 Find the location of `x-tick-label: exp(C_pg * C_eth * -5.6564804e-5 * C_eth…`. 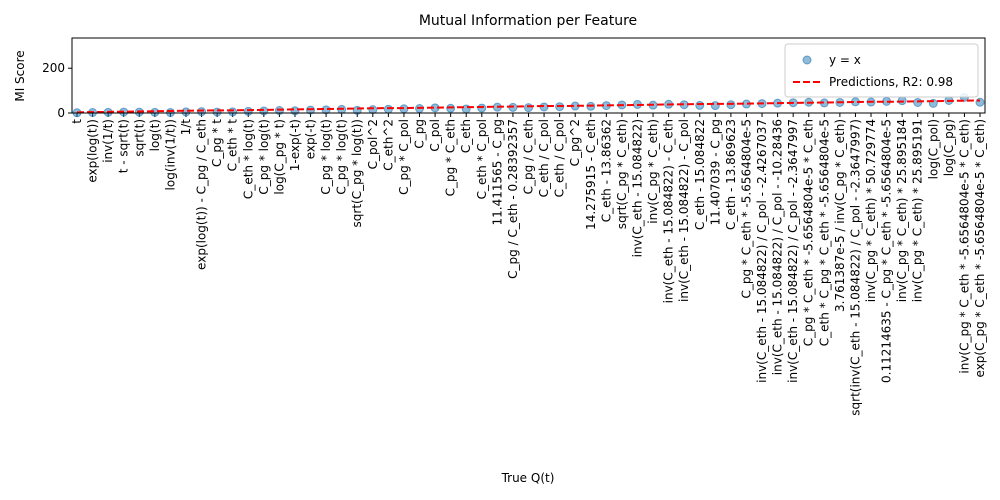

x-tick-label: exp(C_pg * C_eth * -5.6564804e-5 * C_eth… is located at coordinates (980, 248).